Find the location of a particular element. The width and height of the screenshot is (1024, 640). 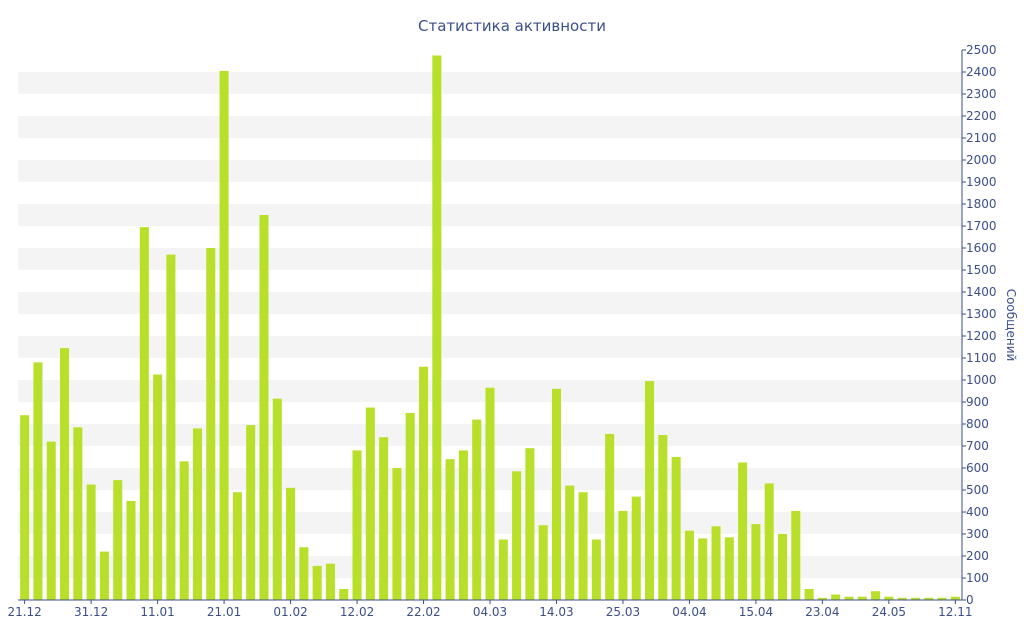

y-tick-label: 2100 is located at coordinates (981, 138).